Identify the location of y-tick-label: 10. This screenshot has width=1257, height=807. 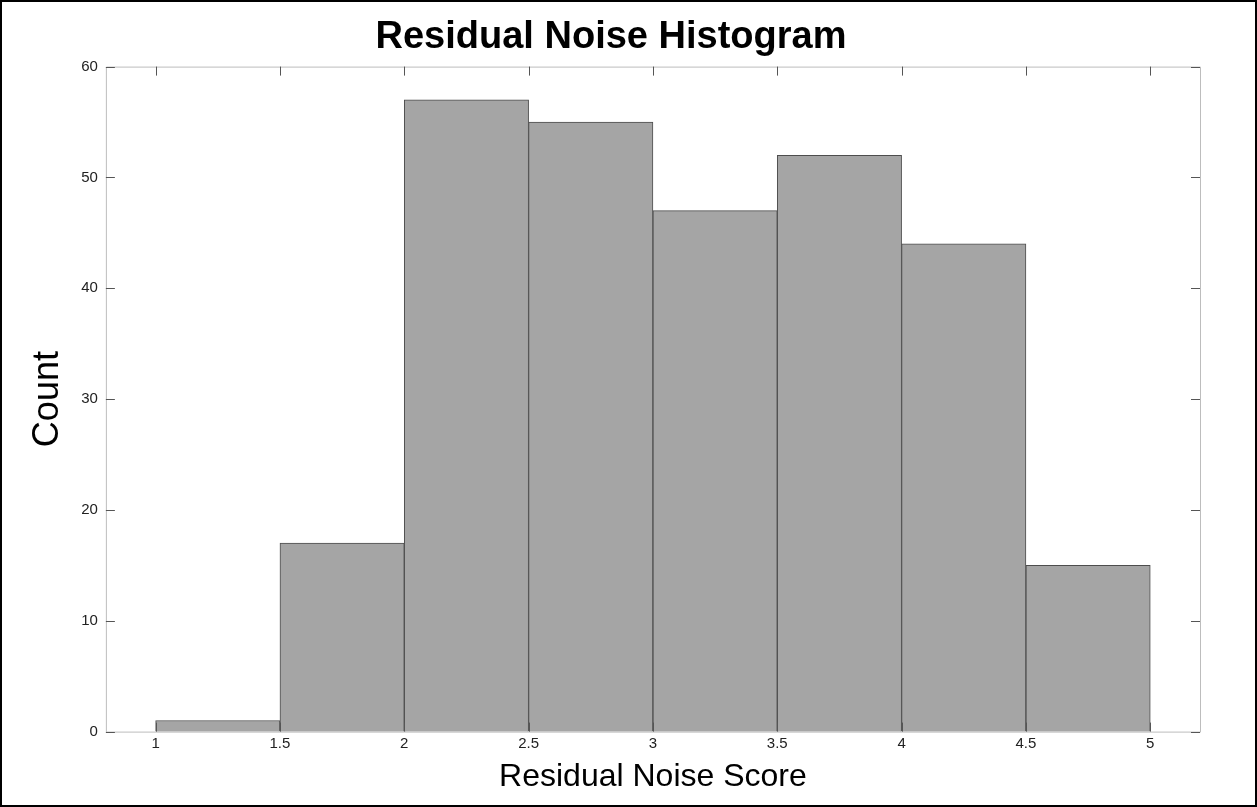
(89, 619).